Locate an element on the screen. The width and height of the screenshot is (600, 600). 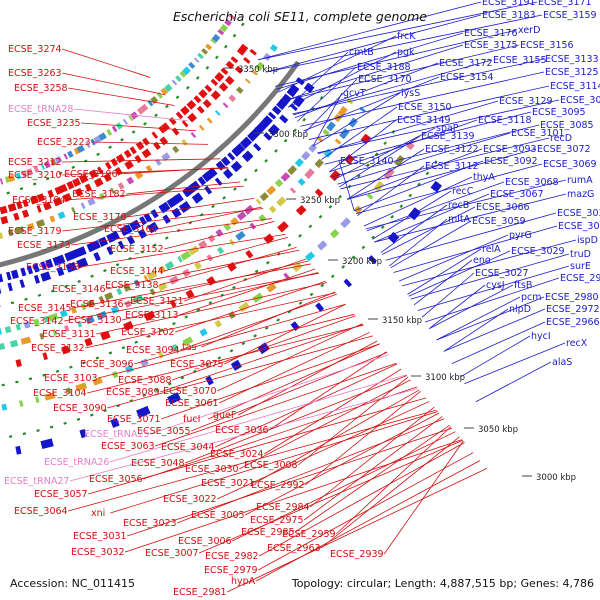
forward-gene-label: ECSE_3176 is located at coordinates (491, 33).